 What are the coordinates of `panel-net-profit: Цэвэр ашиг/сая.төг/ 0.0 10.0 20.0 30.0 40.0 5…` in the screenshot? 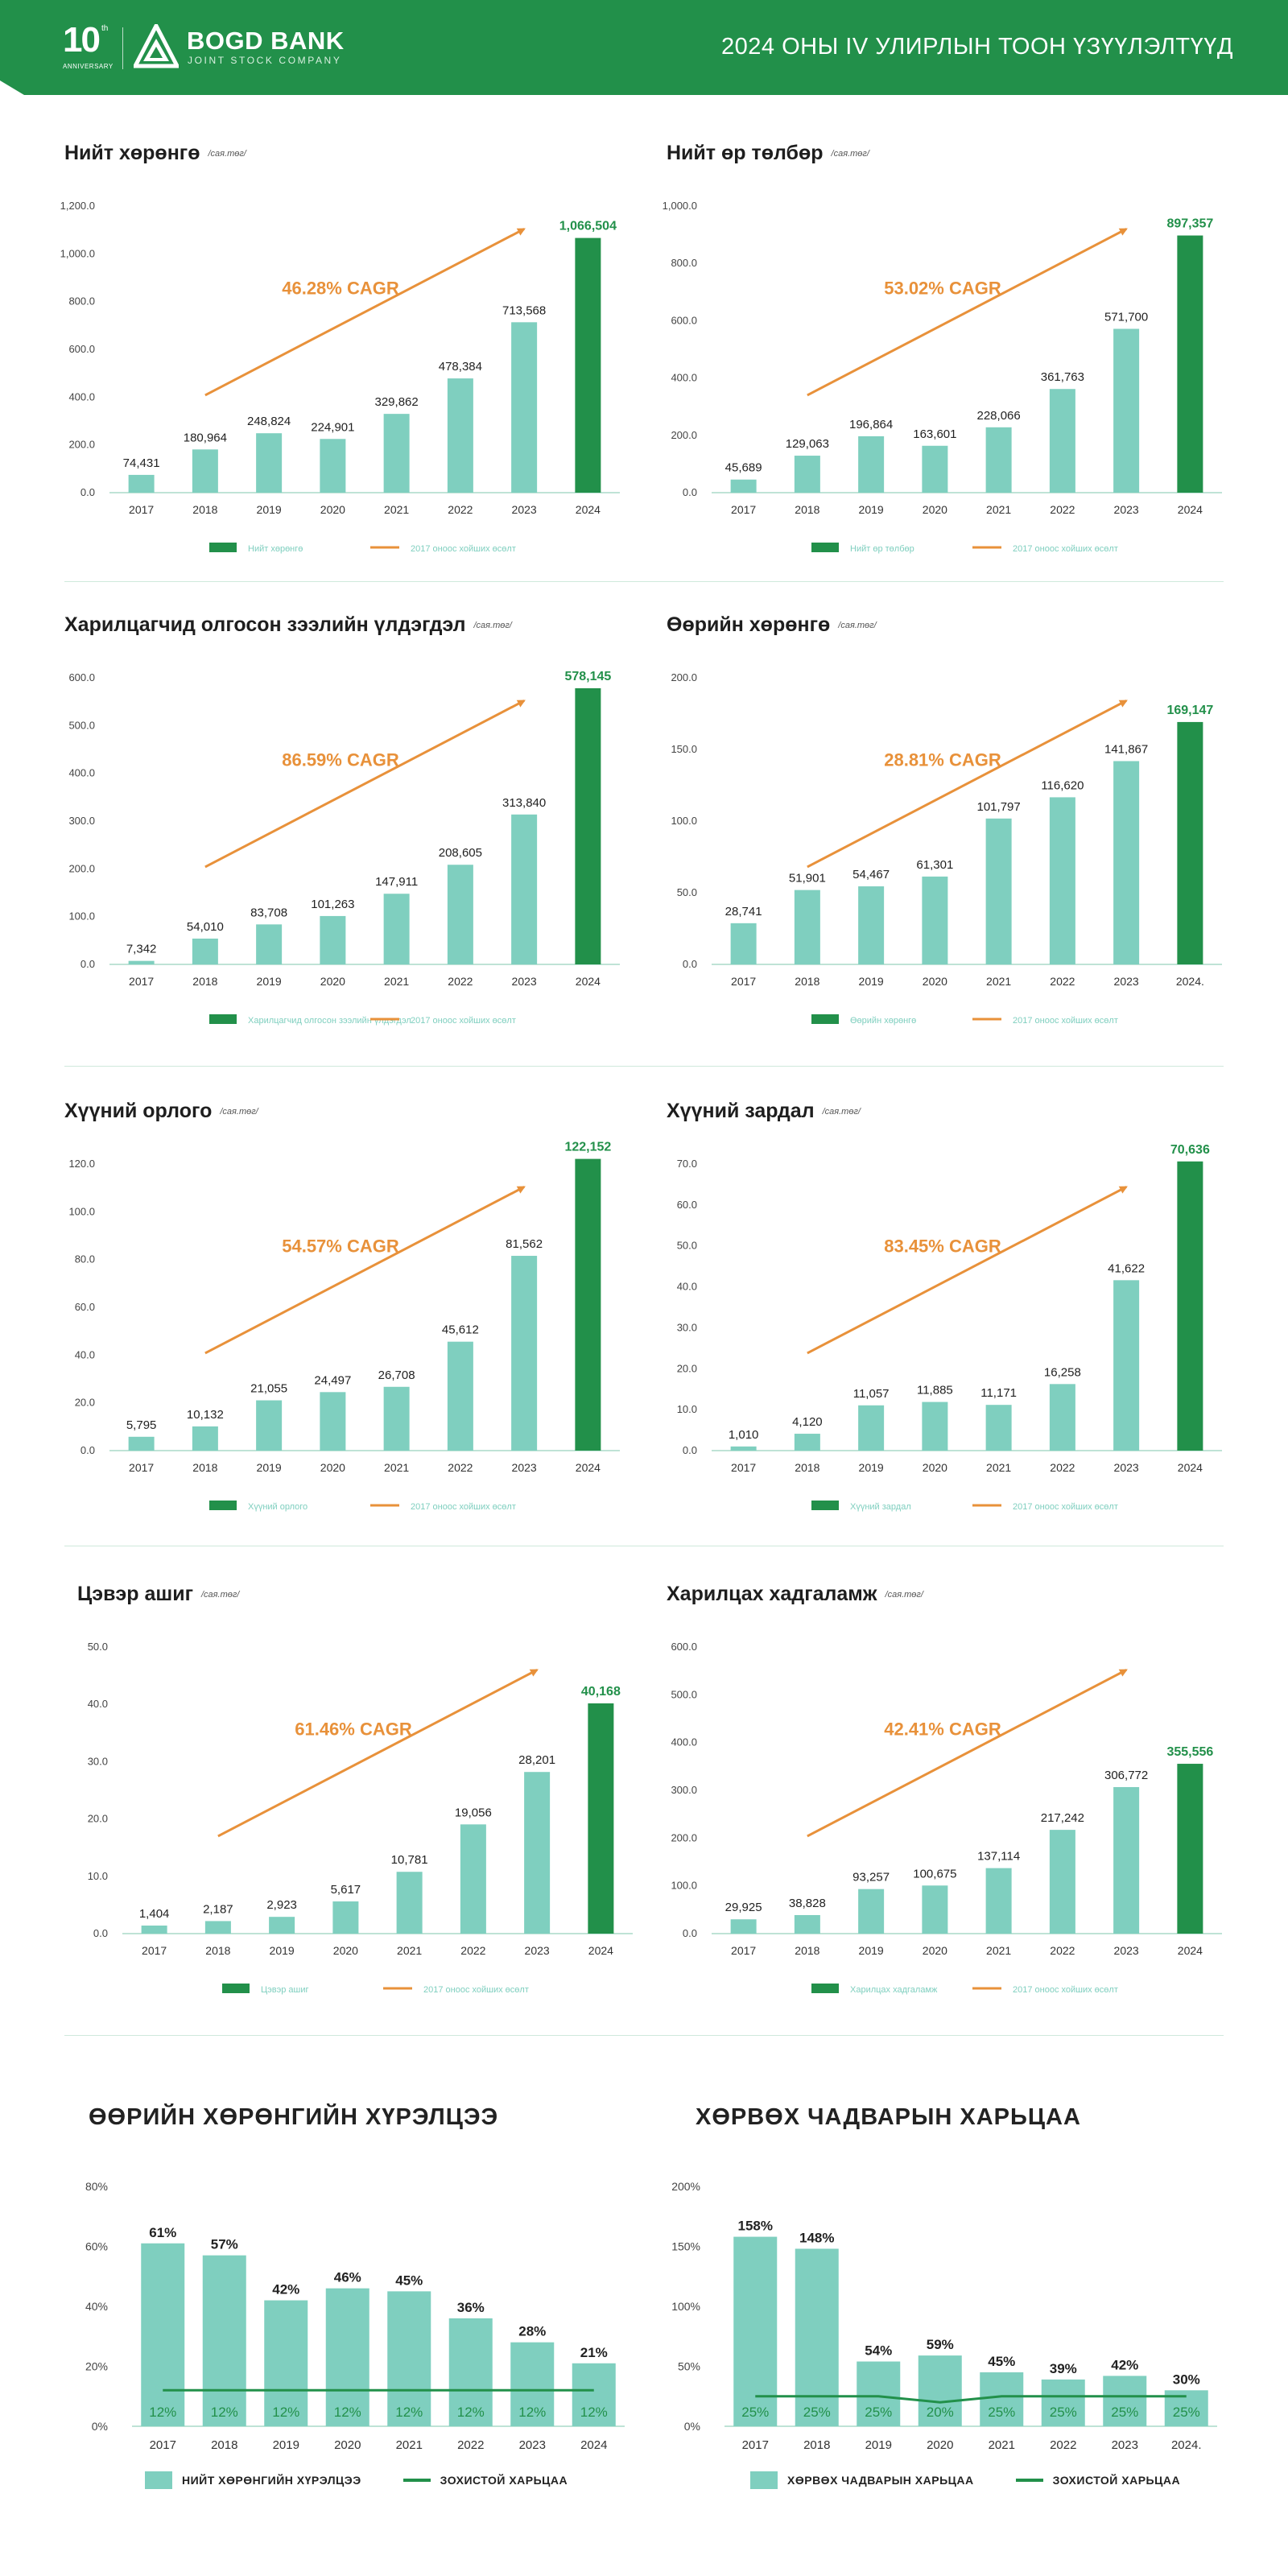 It's located at (359, 1800).